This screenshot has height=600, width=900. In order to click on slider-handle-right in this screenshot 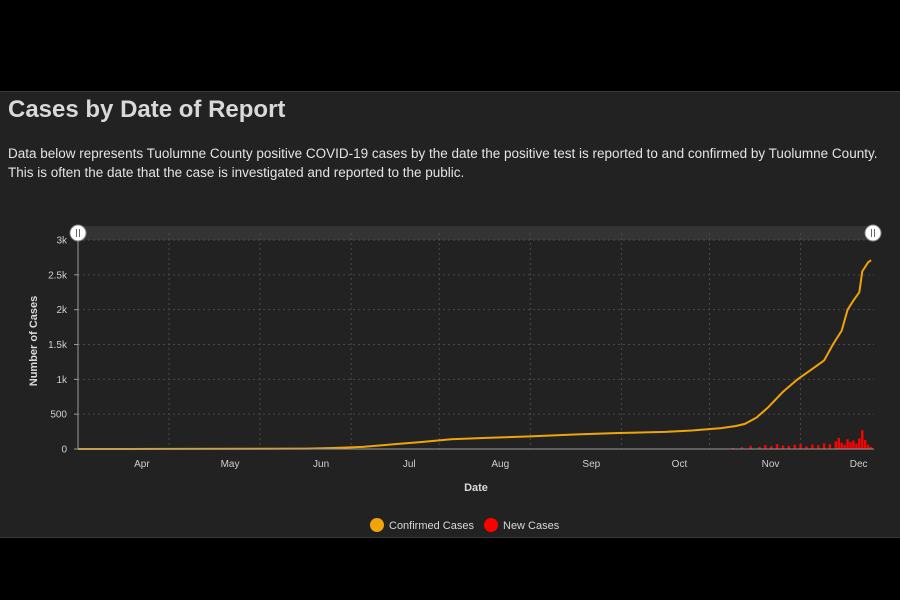, I will do `click(873, 233)`.